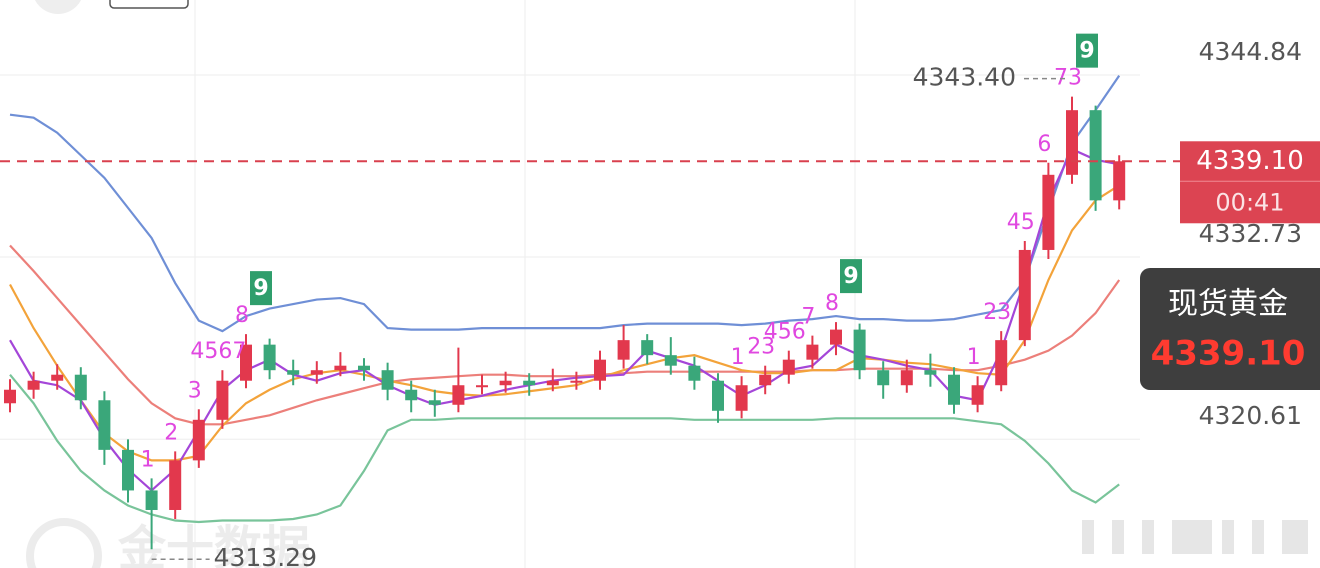 The width and height of the screenshot is (1320, 568). What do you see at coordinates (1250, 182) in the screenshot?
I see `last-price-box` at bounding box center [1250, 182].